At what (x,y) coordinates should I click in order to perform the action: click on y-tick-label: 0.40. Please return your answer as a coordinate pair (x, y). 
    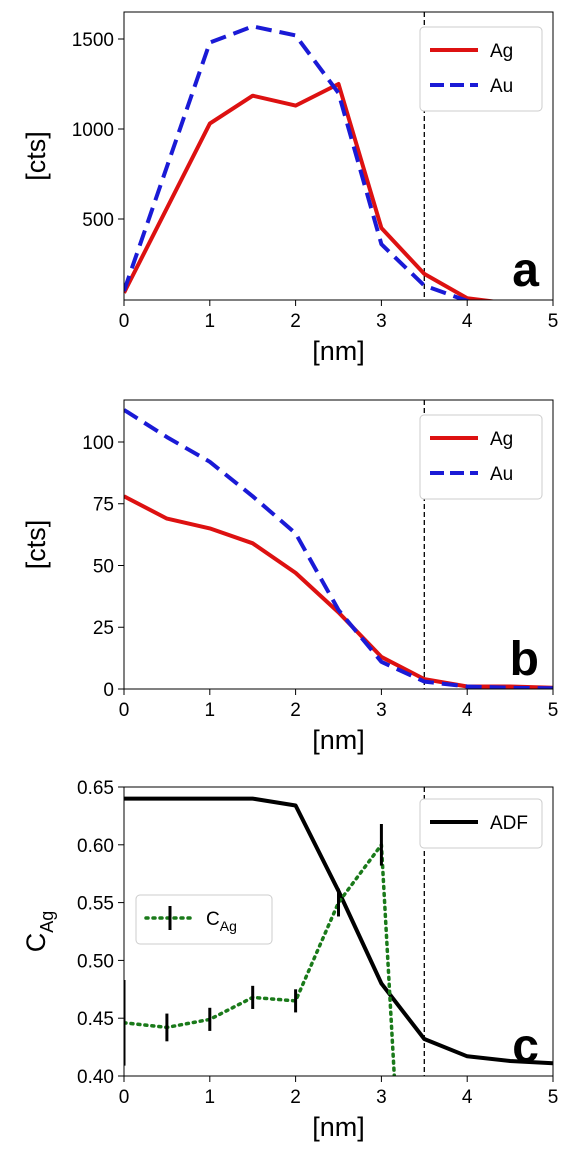
    Looking at the image, I should click on (95, 1077).